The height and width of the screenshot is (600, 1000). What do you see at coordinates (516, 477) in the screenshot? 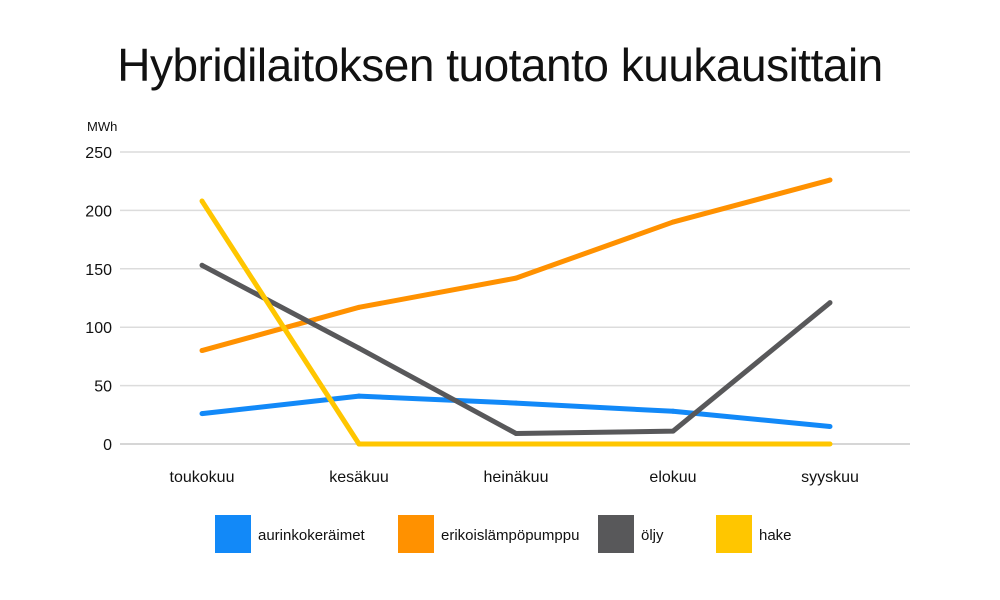
I see `x-tick-label: heinäkuu` at bounding box center [516, 477].